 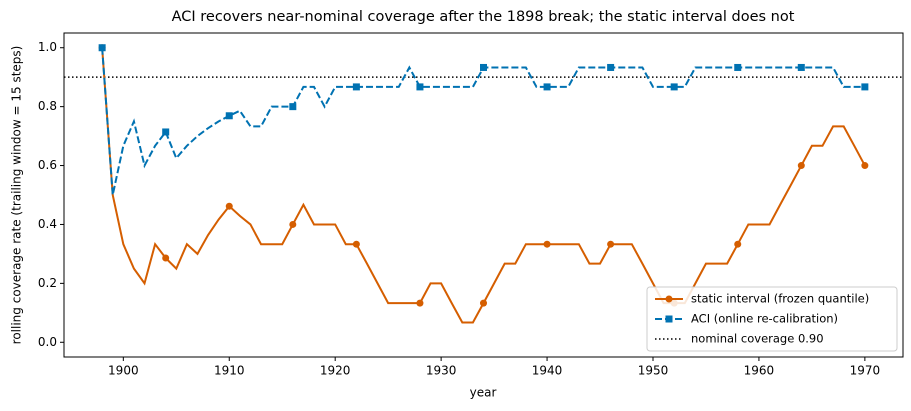 I want to click on x-tick-label: 1920, so click(x=335, y=371).